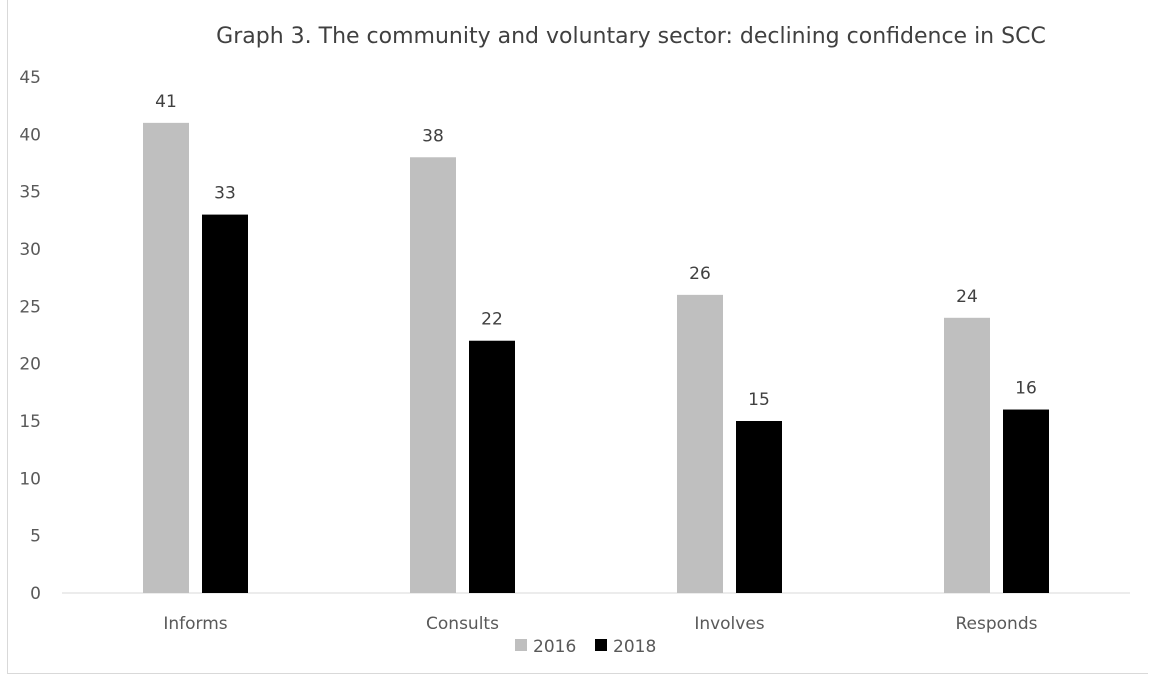 Image resolution: width=1149 pixels, height=675 pixels. I want to click on y-tick-label: 20, so click(30, 365).